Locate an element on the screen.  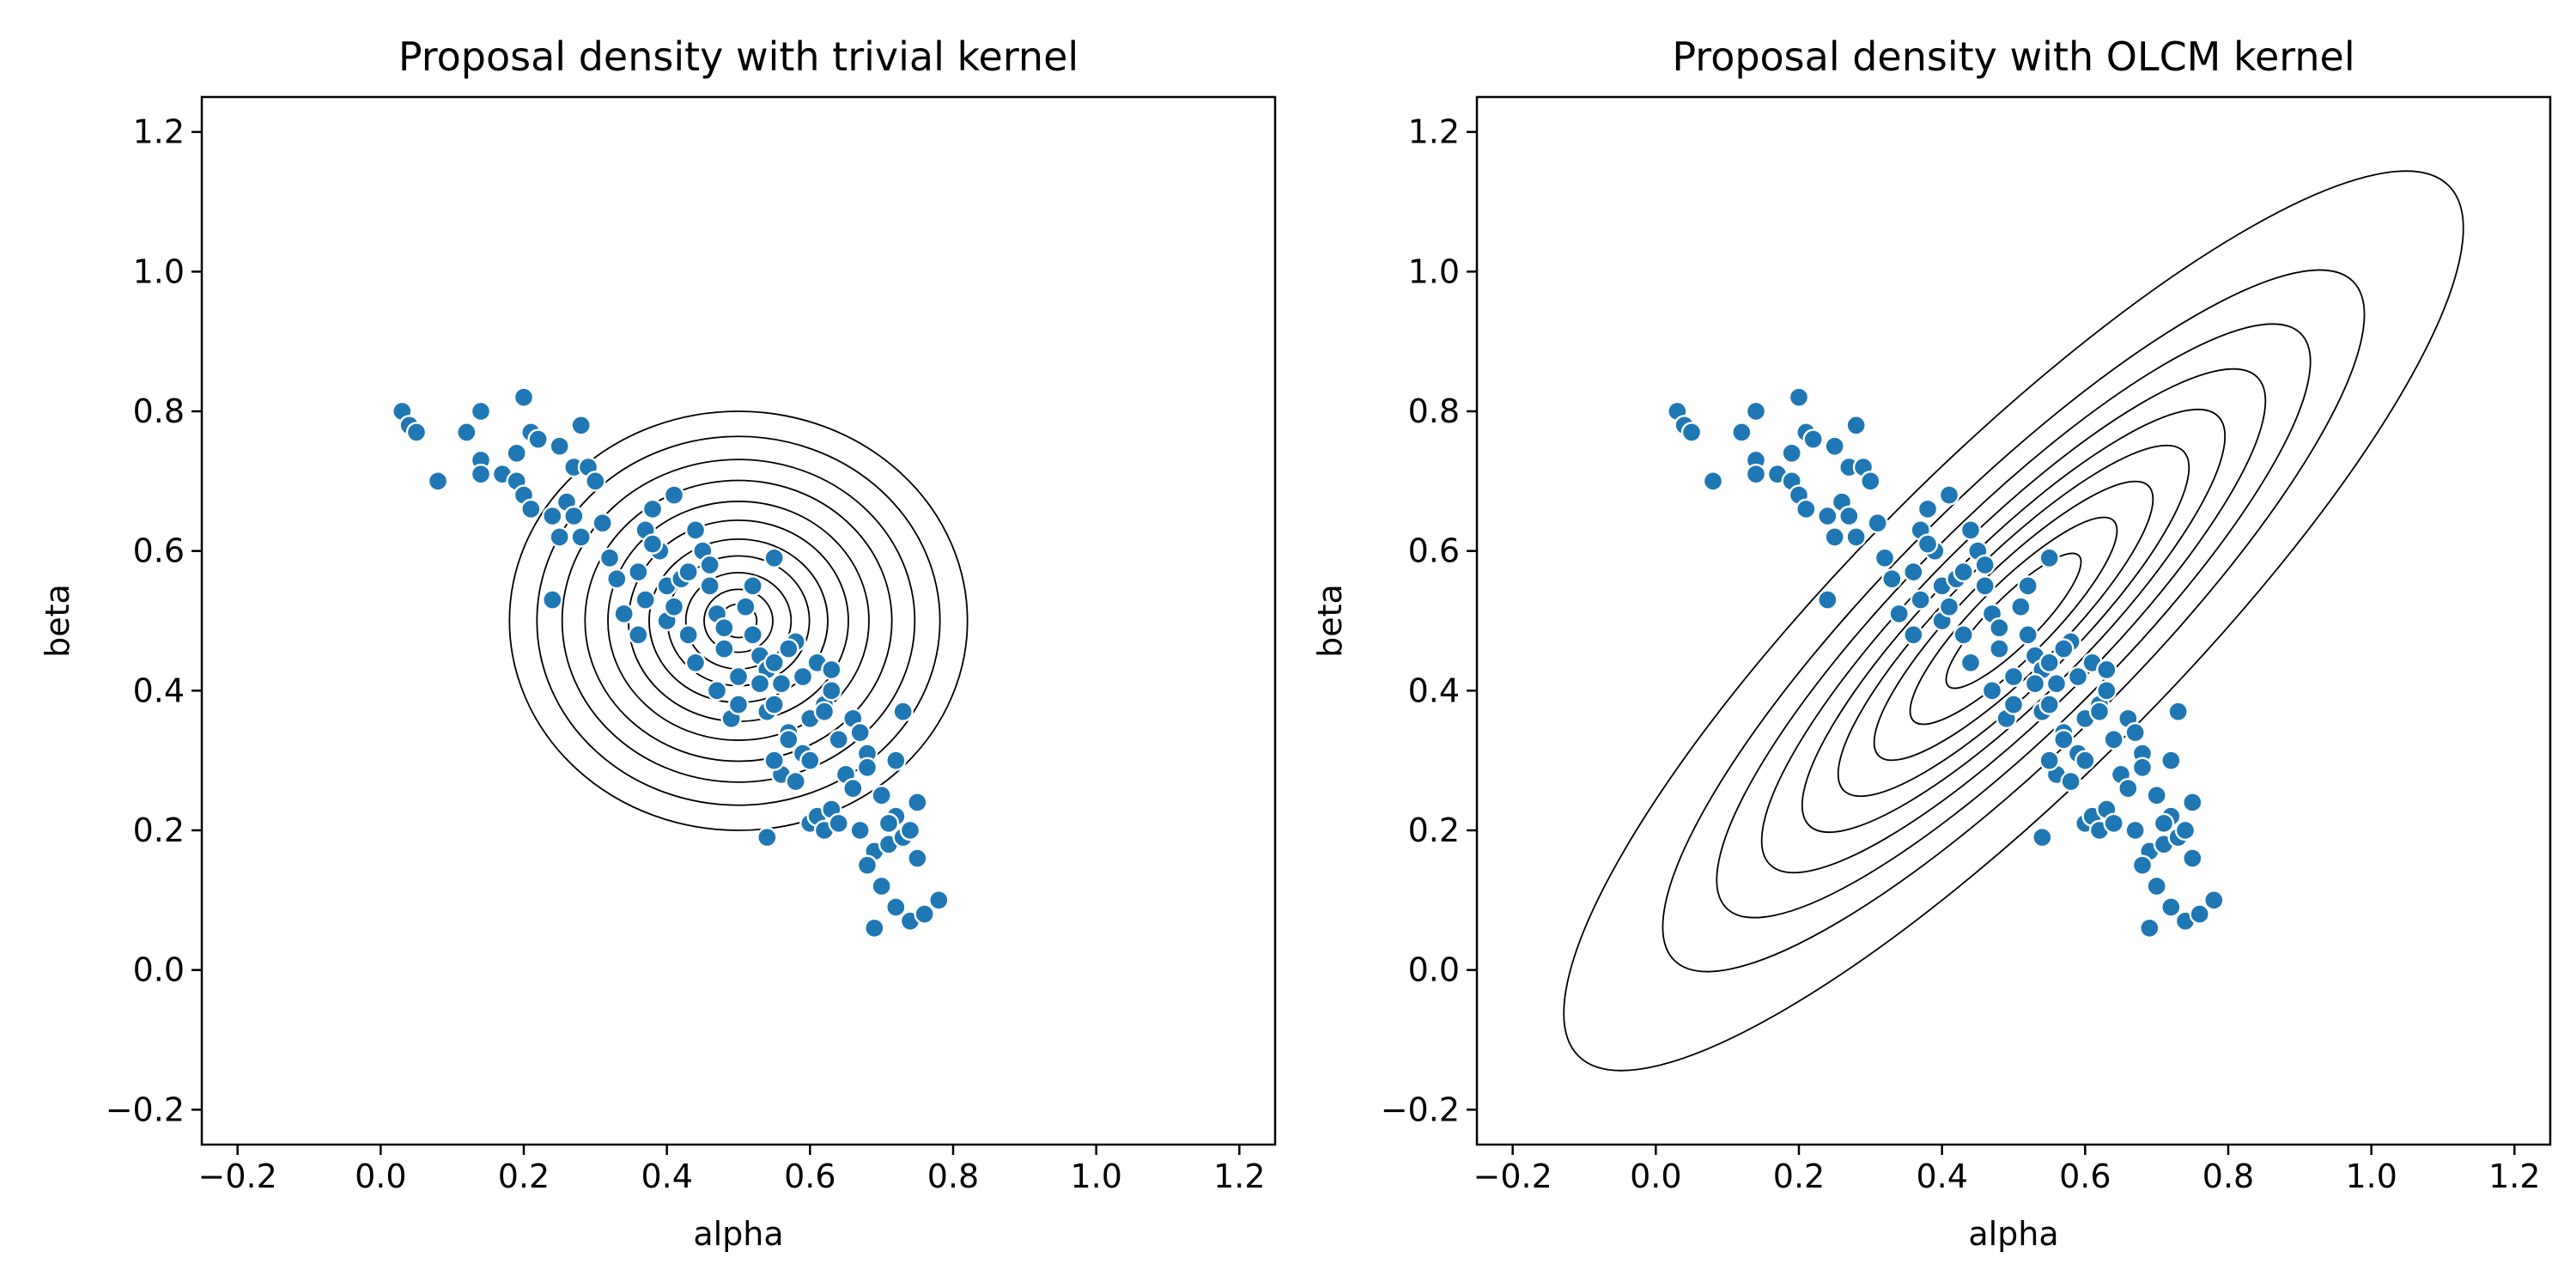
left-chart-title: Proposal density with trivial kernel is located at coordinates (738, 56).